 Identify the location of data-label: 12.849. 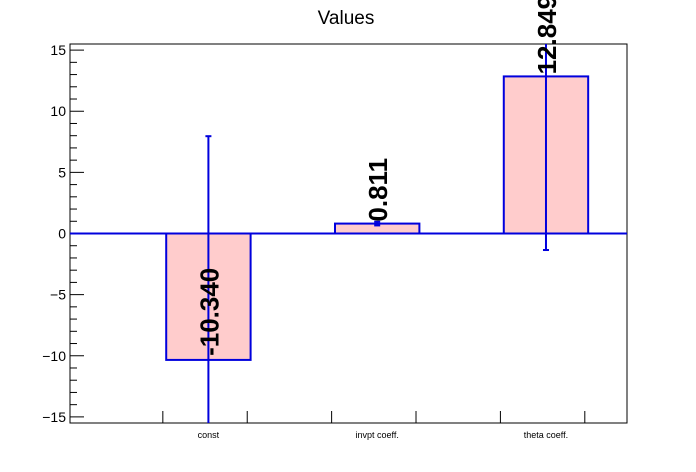
(547, 37).